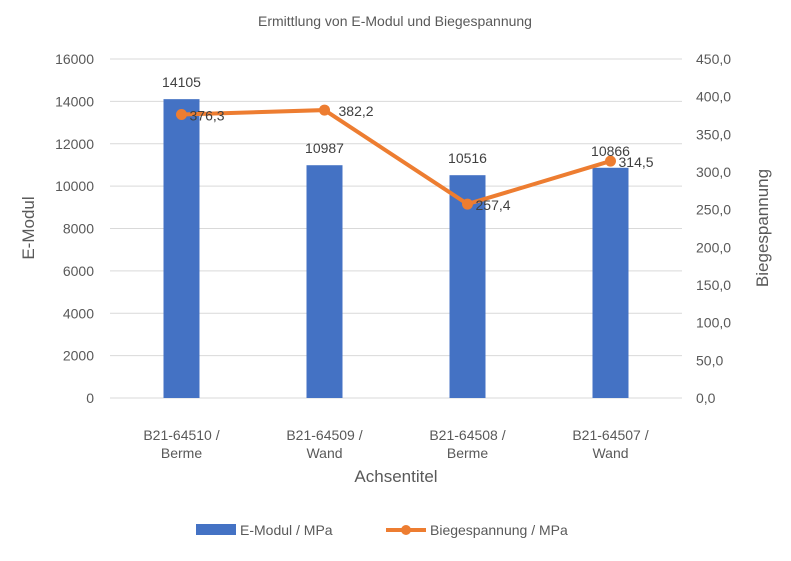  What do you see at coordinates (74, 101) in the screenshot?
I see `y-tick-label: 14000` at bounding box center [74, 101].